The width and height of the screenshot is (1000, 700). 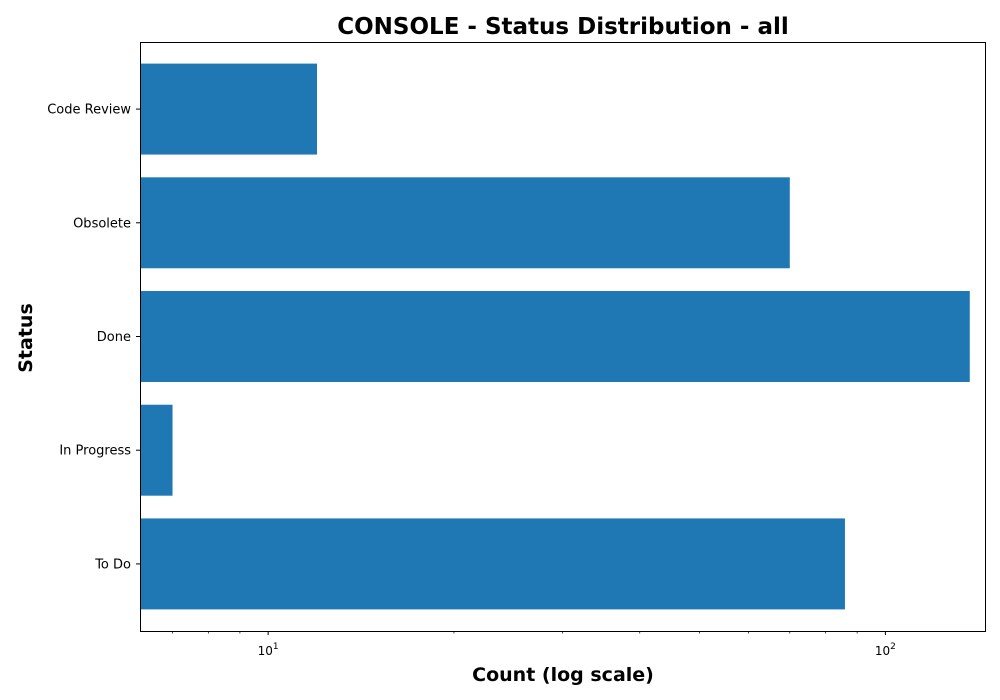 What do you see at coordinates (93, 337) in the screenshot?
I see `y-axis-ticks: Code Review Obsolete Done In Progress To Do` at bounding box center [93, 337].